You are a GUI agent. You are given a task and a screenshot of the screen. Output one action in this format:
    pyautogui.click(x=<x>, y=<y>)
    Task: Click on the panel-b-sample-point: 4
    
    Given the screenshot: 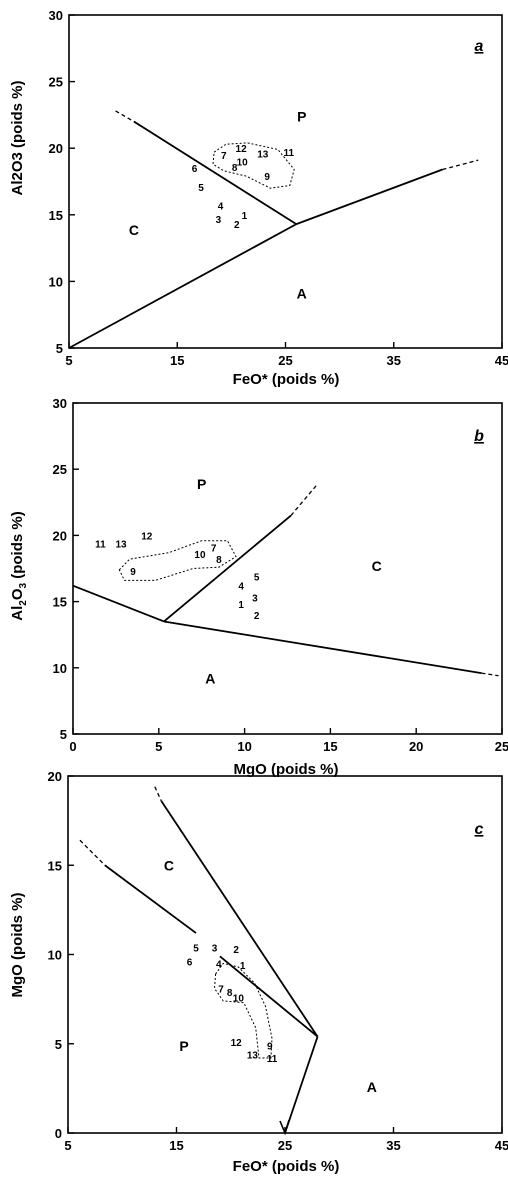 What is the action you would take?
    pyautogui.click(x=241, y=587)
    